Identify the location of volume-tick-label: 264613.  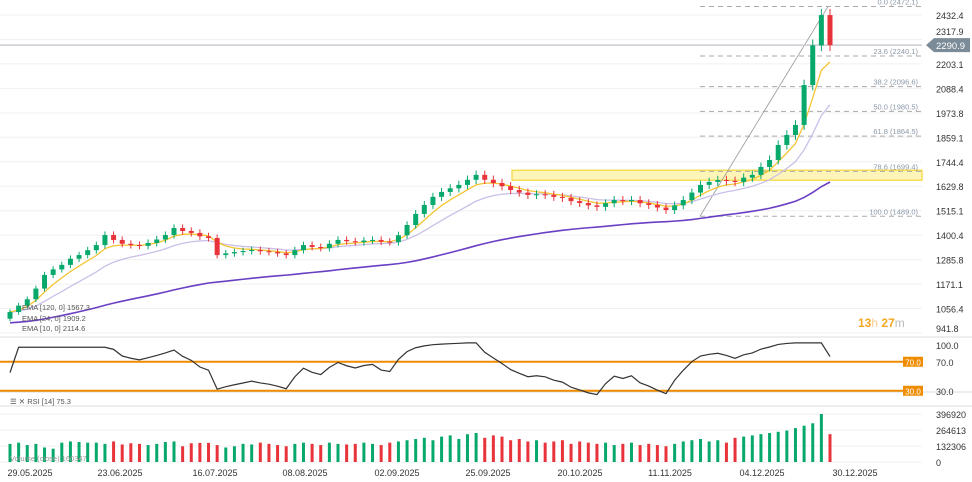
(951, 431).